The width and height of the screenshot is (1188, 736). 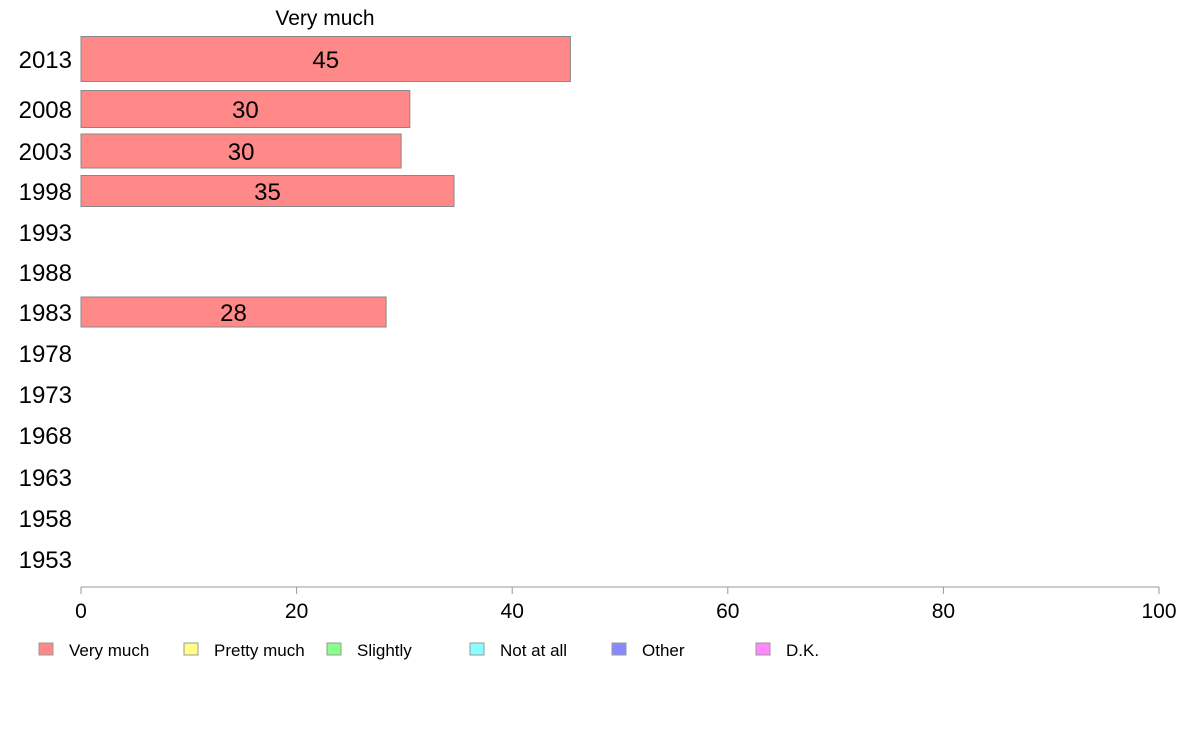 What do you see at coordinates (533, 650) in the screenshot?
I see `legend-label-not-at-all: Not at all` at bounding box center [533, 650].